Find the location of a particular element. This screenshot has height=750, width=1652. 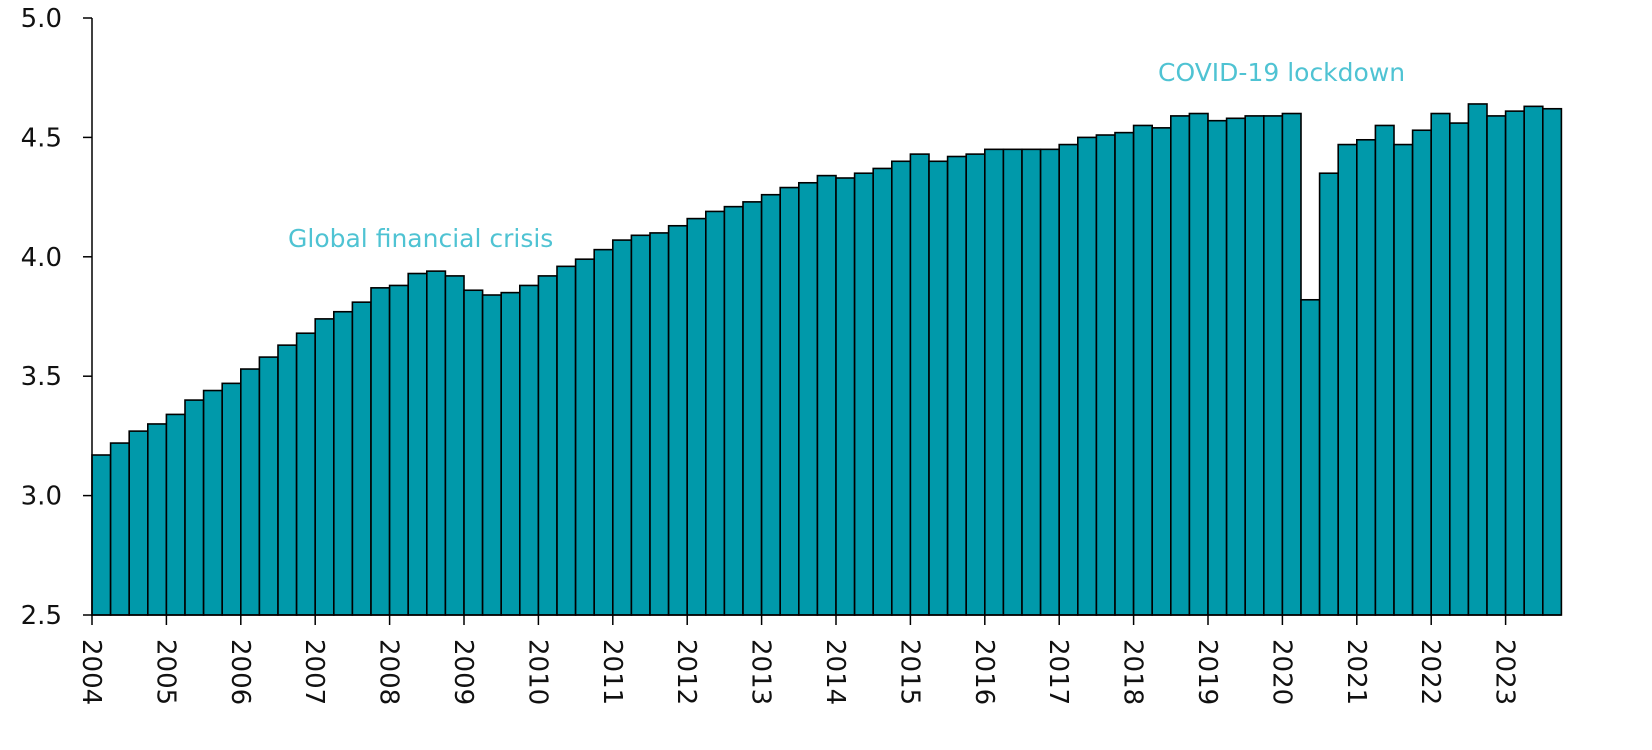

y-tick-label: 3.0 is located at coordinates (41, 497).